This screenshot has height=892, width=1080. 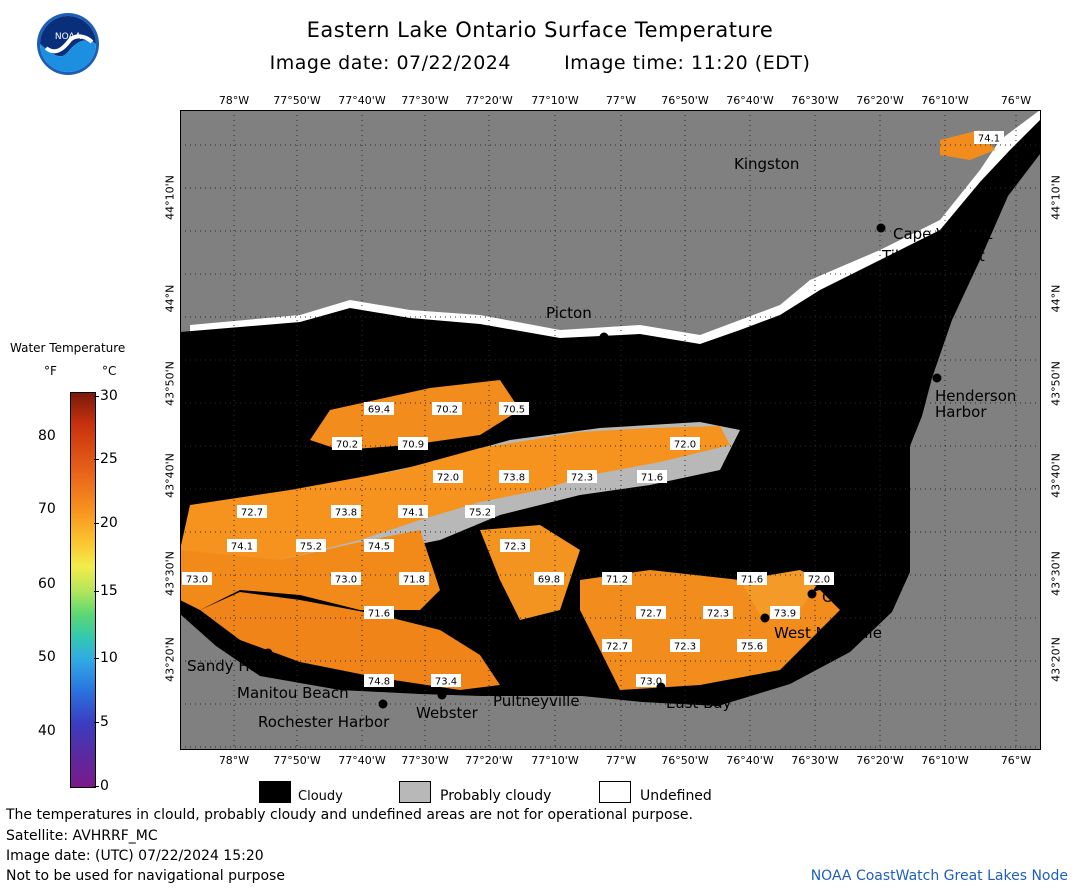 I want to click on legend-c-tick: 5, so click(x=104, y=722).